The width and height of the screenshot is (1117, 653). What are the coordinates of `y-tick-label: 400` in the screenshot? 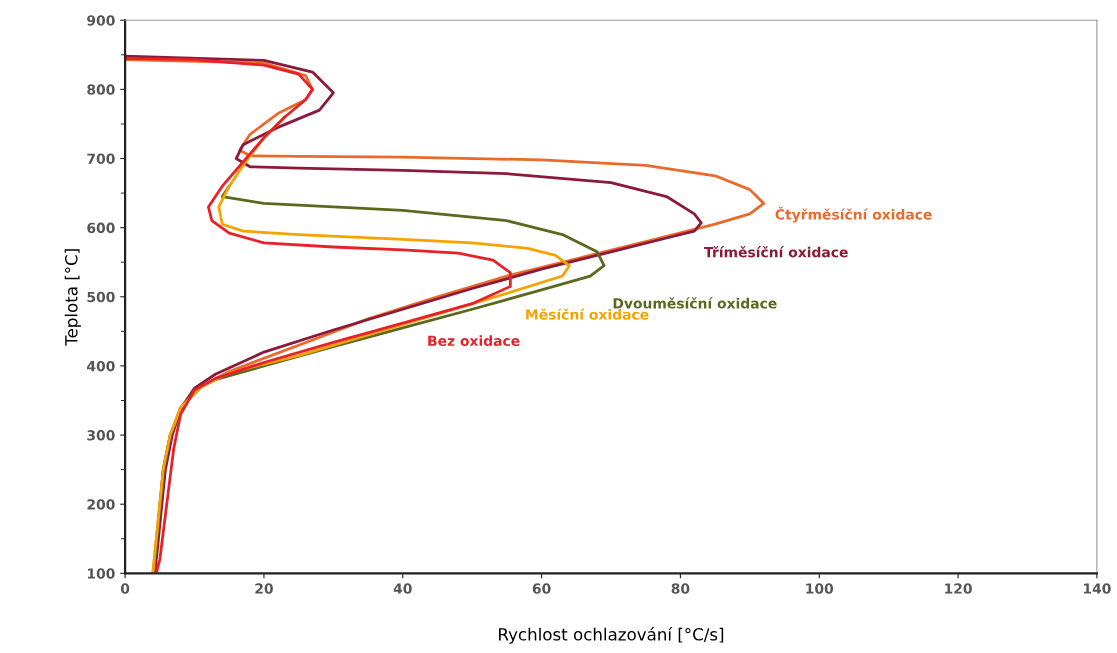 It's located at (101, 366).